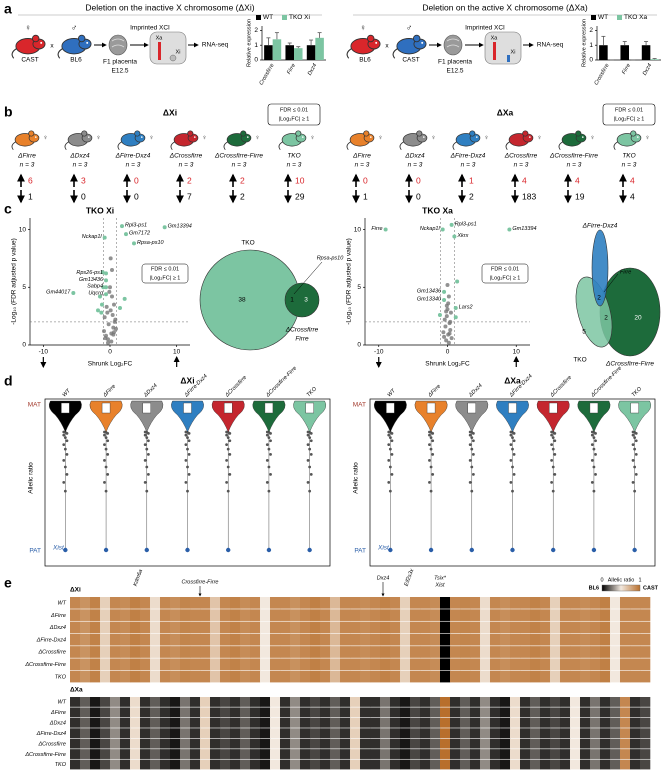 This screenshot has height=772, width=667. What do you see at coordinates (584, 332) in the screenshot?
I see `venn-count: 5` at bounding box center [584, 332].